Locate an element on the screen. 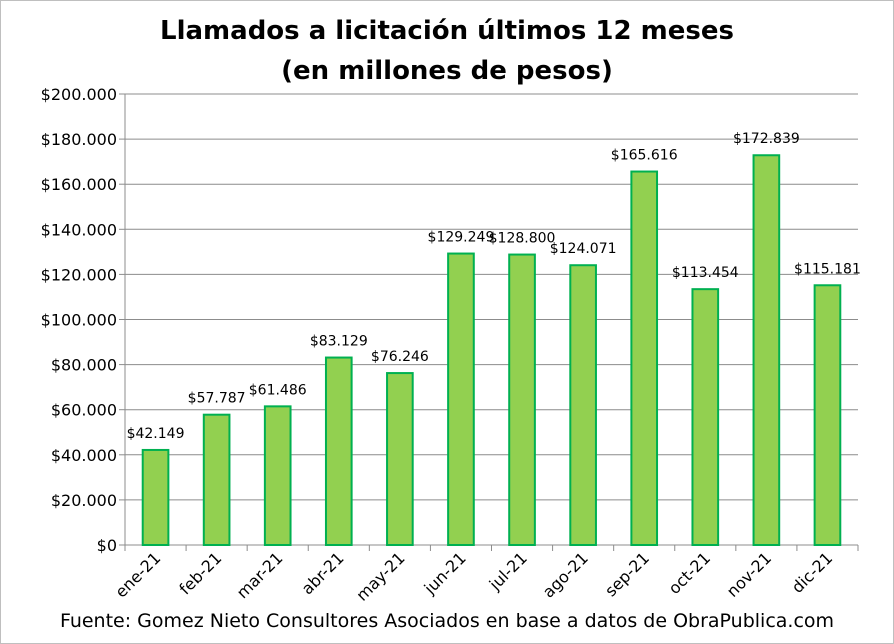 This screenshot has width=894, height=644. x-tick-label: mar-21 is located at coordinates (260, 575).